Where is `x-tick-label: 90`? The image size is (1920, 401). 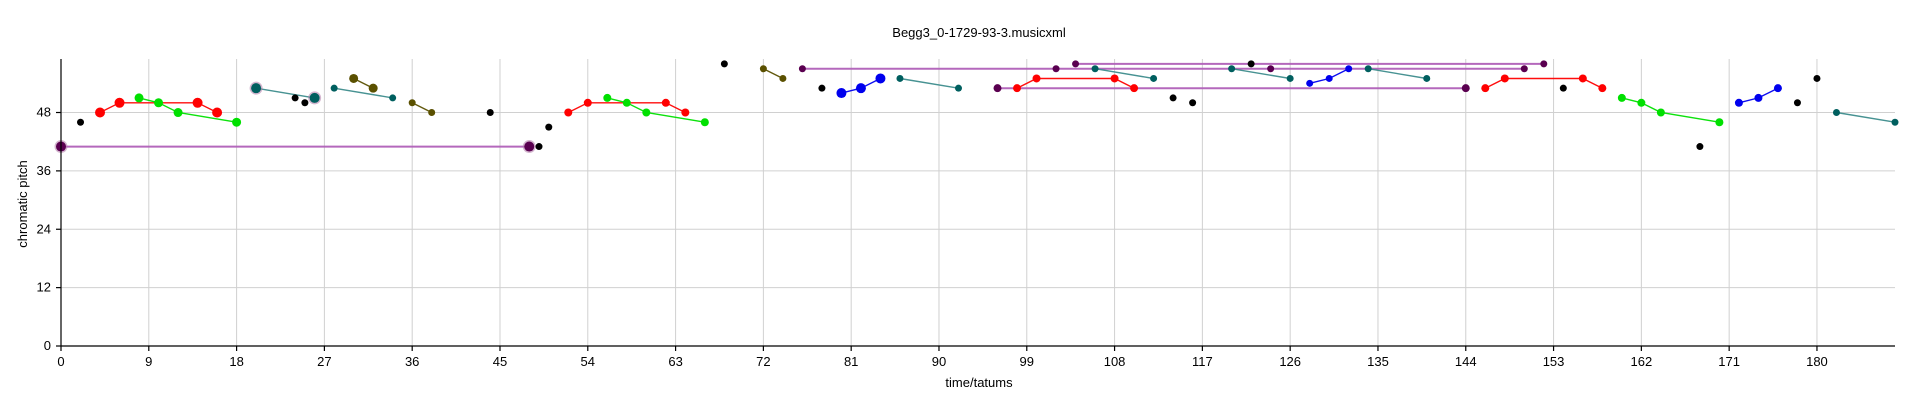 x-tick-label: 90 is located at coordinates (939, 361).